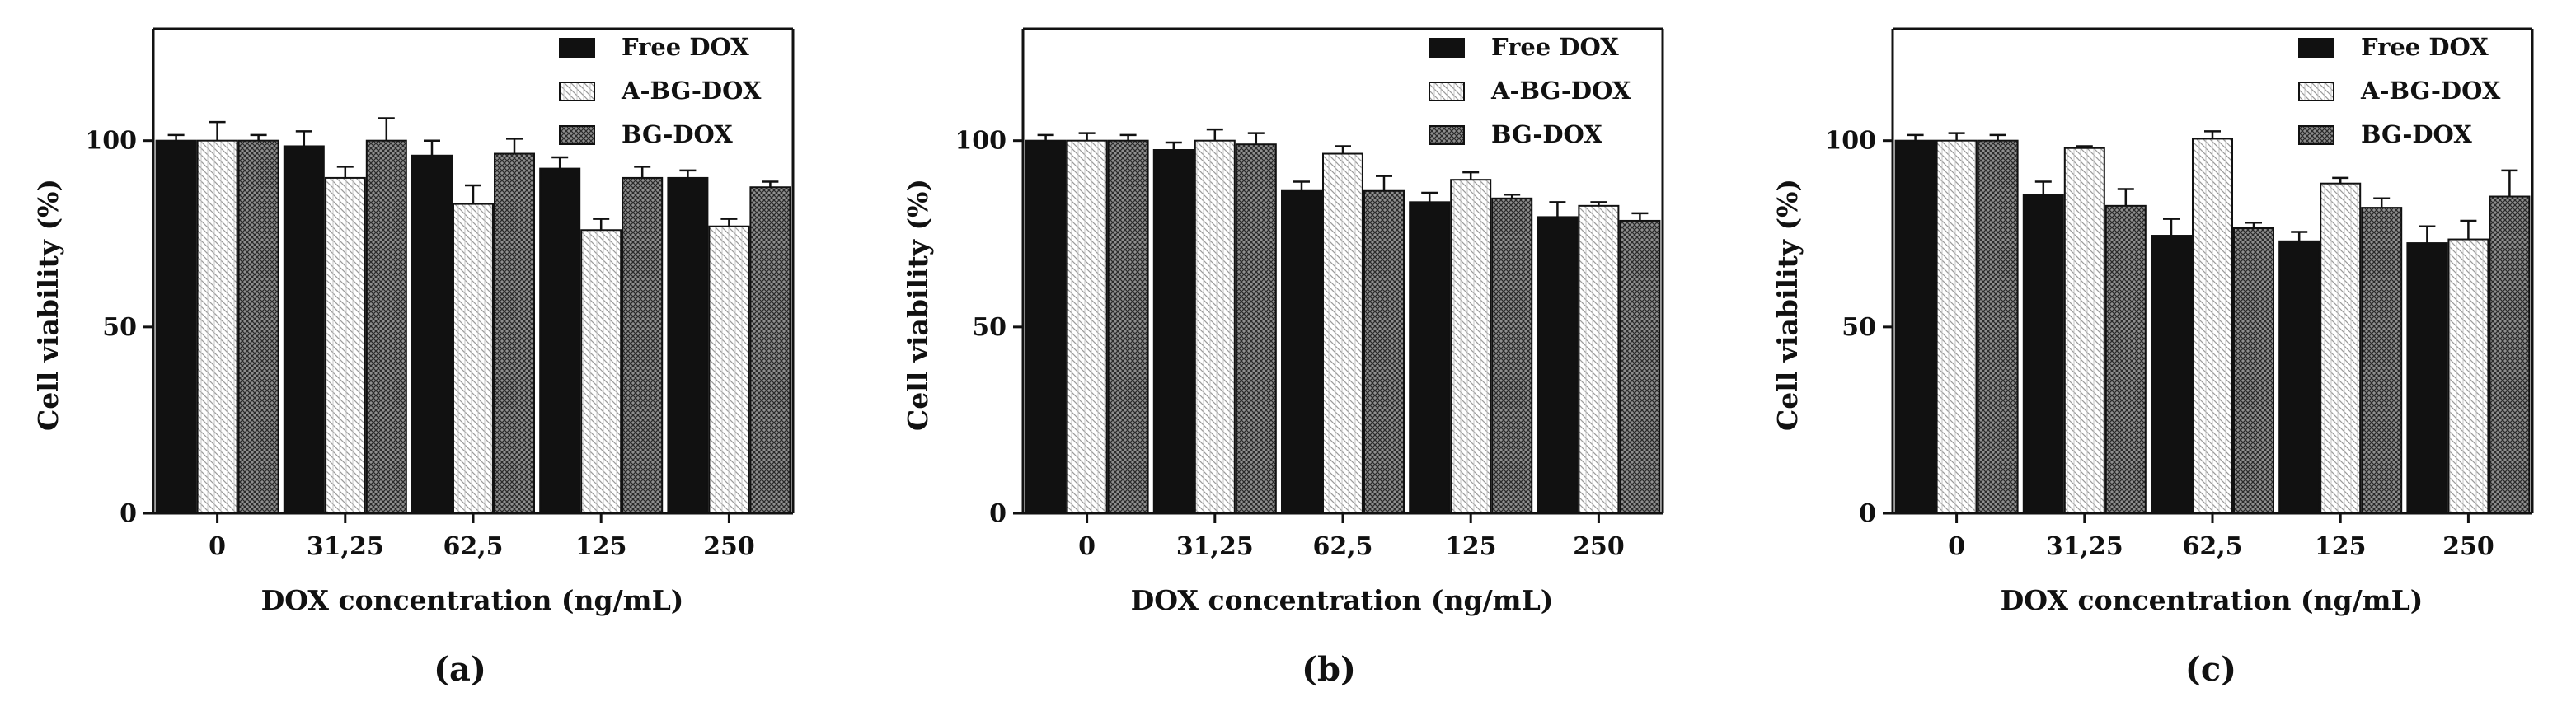 The image size is (2576, 711). I want to click on panel-a-y-tick-label: 100, so click(111, 141).